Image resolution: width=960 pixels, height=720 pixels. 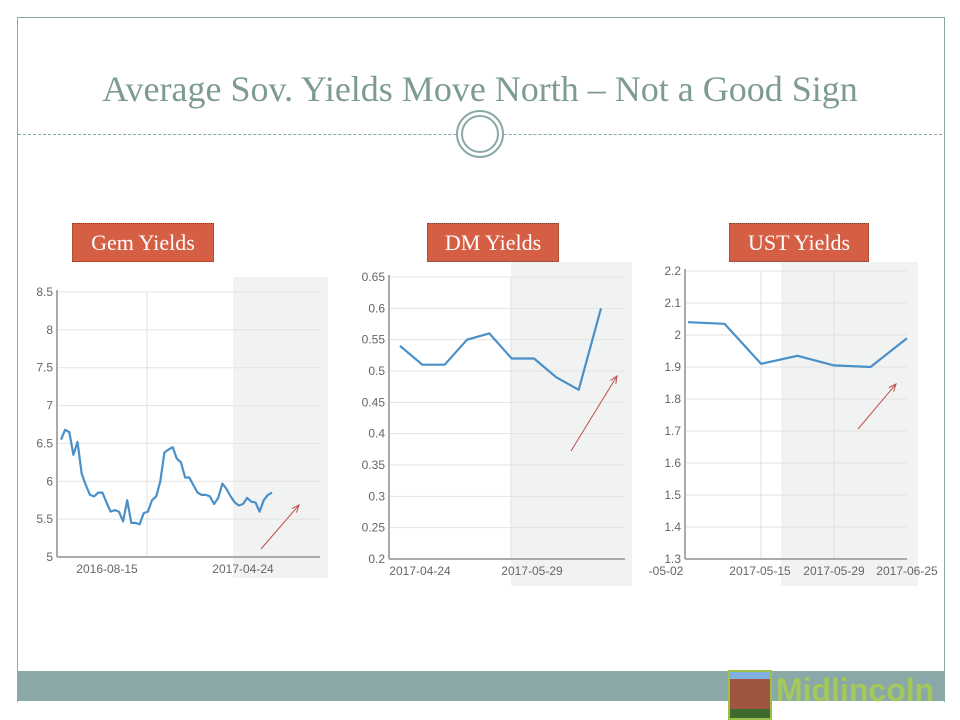 What do you see at coordinates (672, 303) in the screenshot?
I see `y-tick-label: 2.1` at bounding box center [672, 303].